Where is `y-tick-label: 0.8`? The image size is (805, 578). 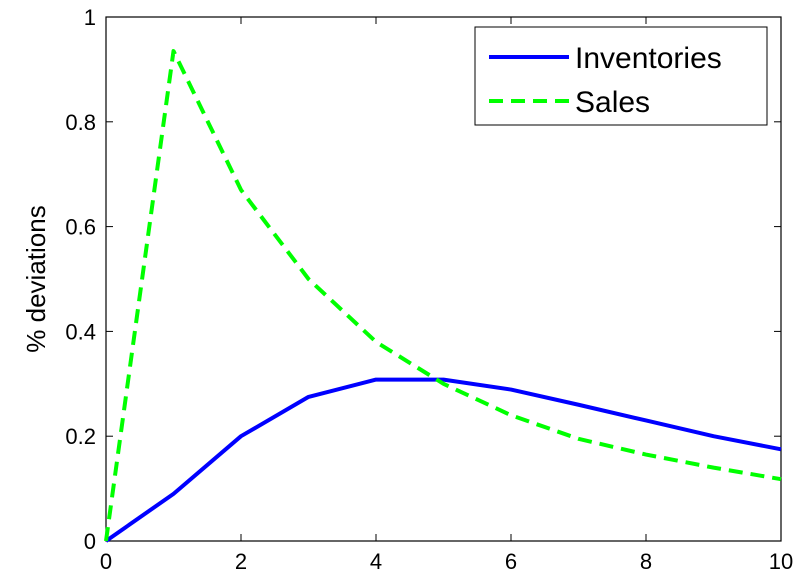 y-tick-label: 0.8 is located at coordinates (80, 122).